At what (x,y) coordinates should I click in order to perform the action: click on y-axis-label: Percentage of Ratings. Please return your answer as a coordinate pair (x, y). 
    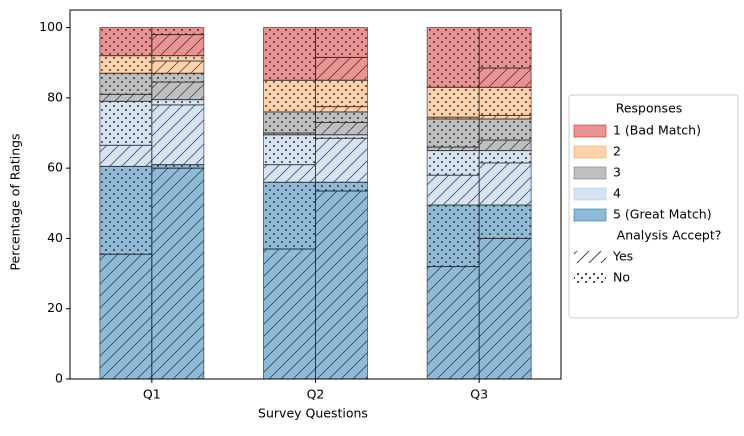
    Looking at the image, I should click on (15, 201).